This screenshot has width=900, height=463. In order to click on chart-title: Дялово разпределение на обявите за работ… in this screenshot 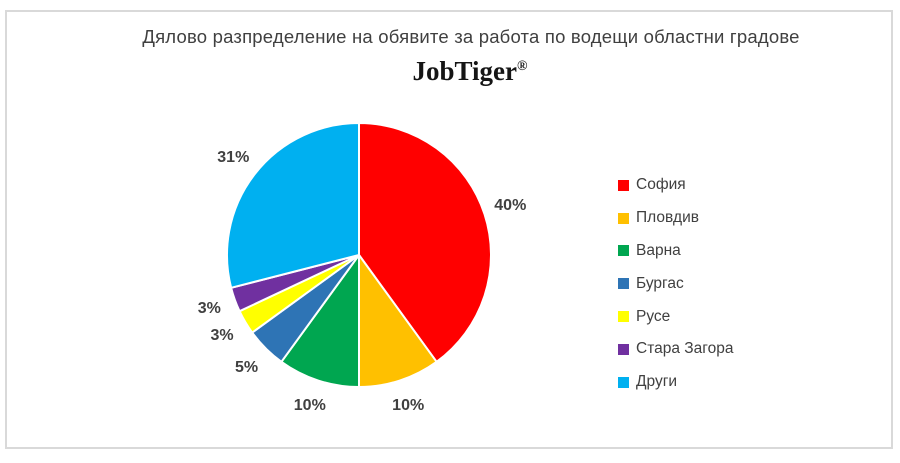, I will do `click(471, 36)`.